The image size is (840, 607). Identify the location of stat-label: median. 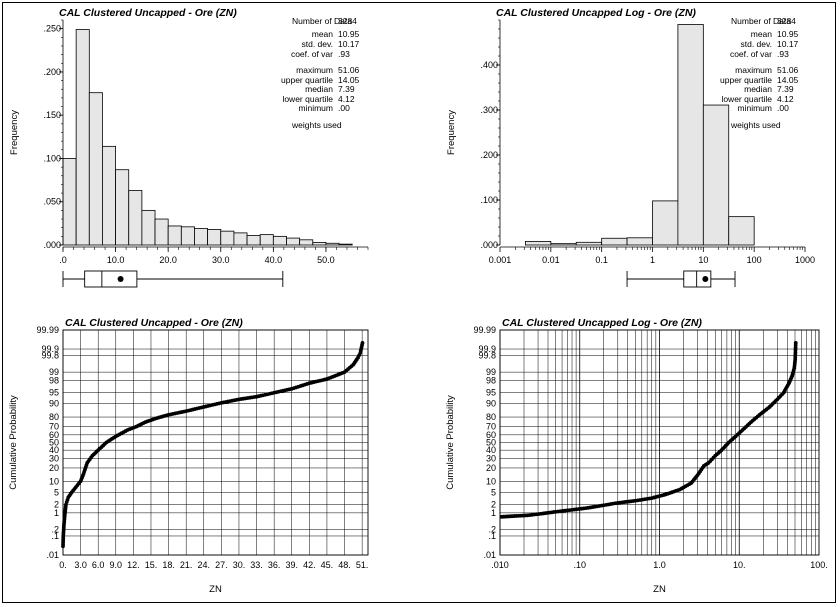
(758, 89).